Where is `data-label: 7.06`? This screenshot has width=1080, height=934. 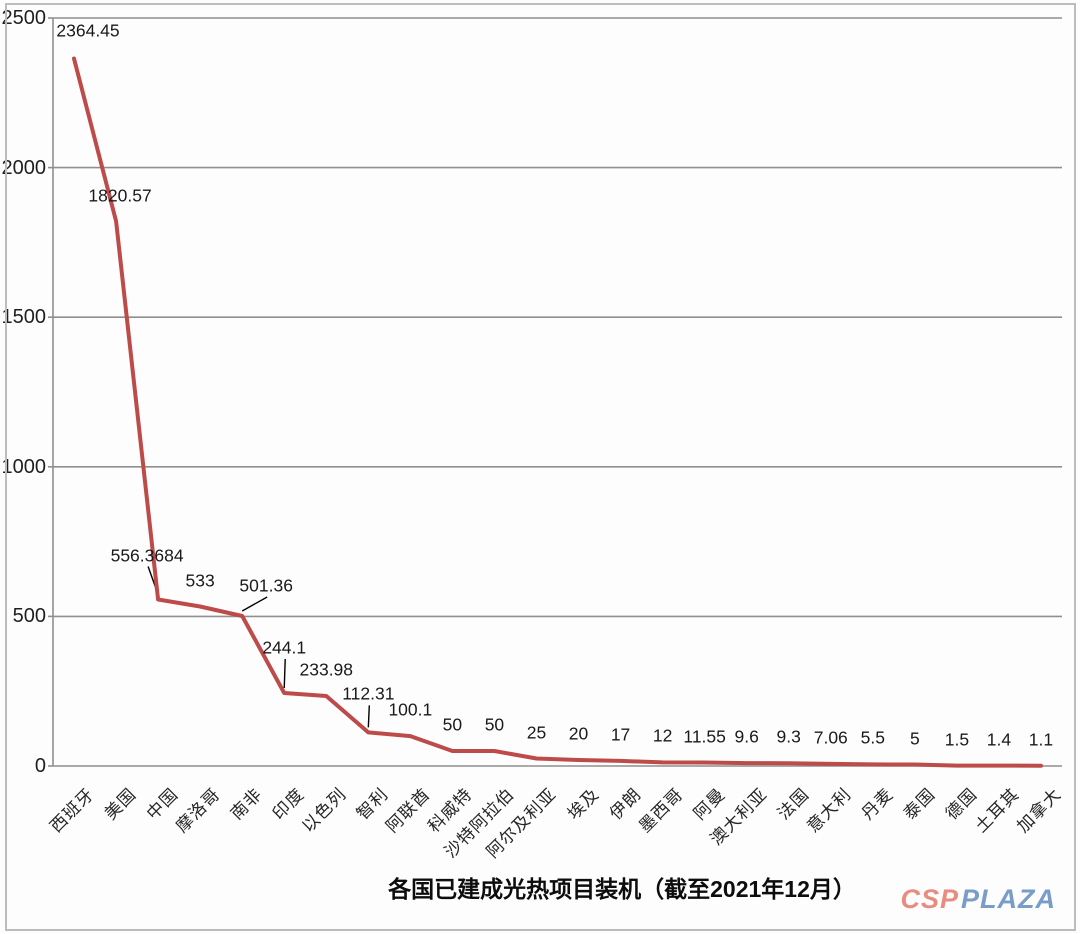
data-label: 7.06 is located at coordinates (830, 737).